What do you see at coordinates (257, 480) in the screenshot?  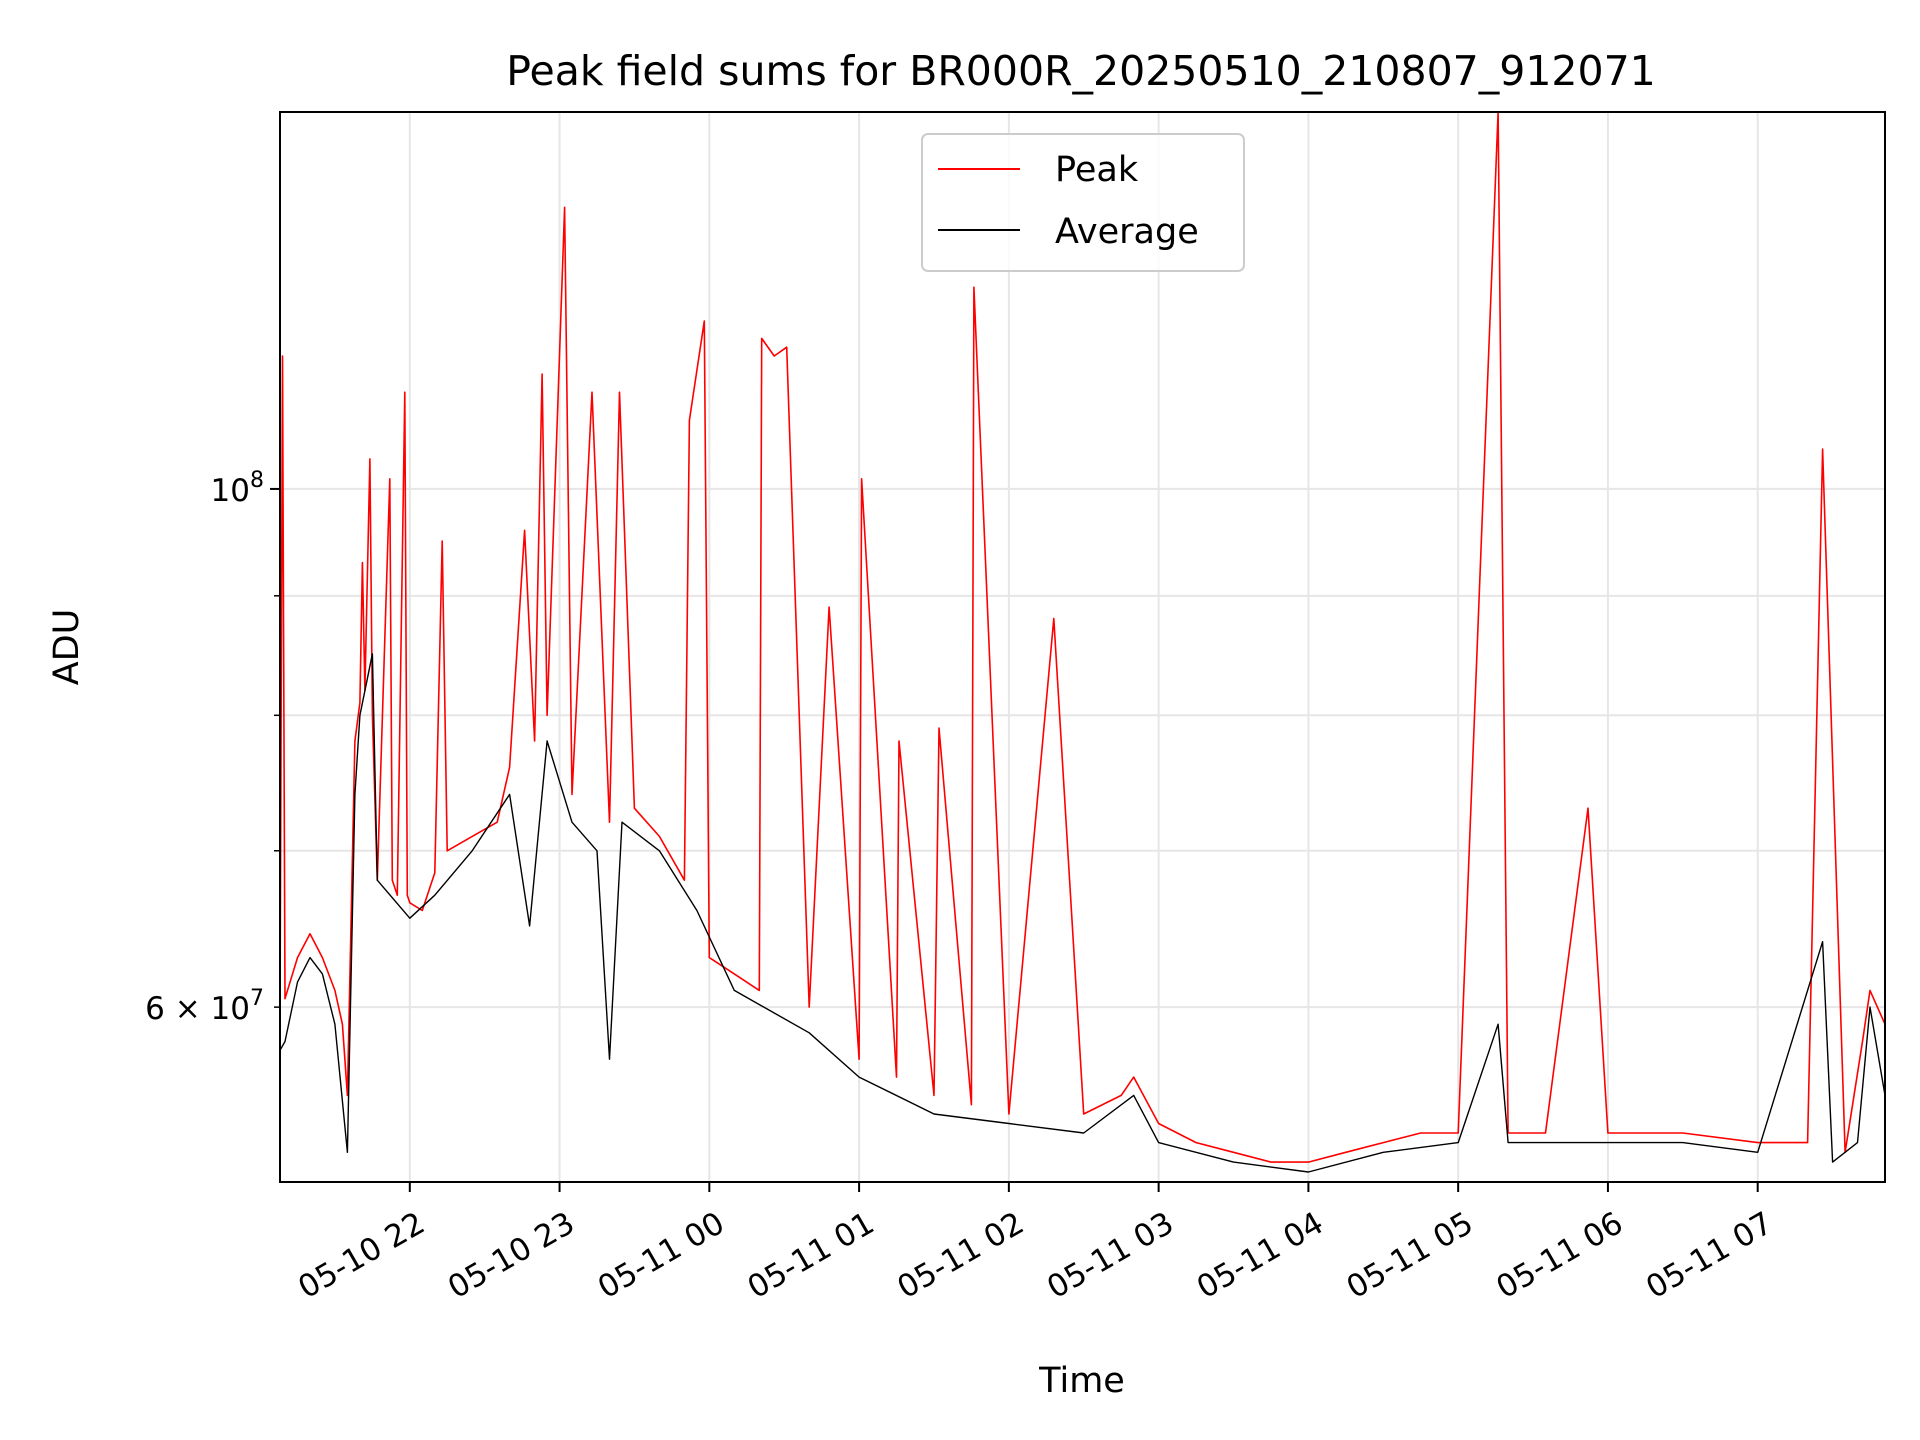 I see `y-tick-exponent: 8` at bounding box center [257, 480].